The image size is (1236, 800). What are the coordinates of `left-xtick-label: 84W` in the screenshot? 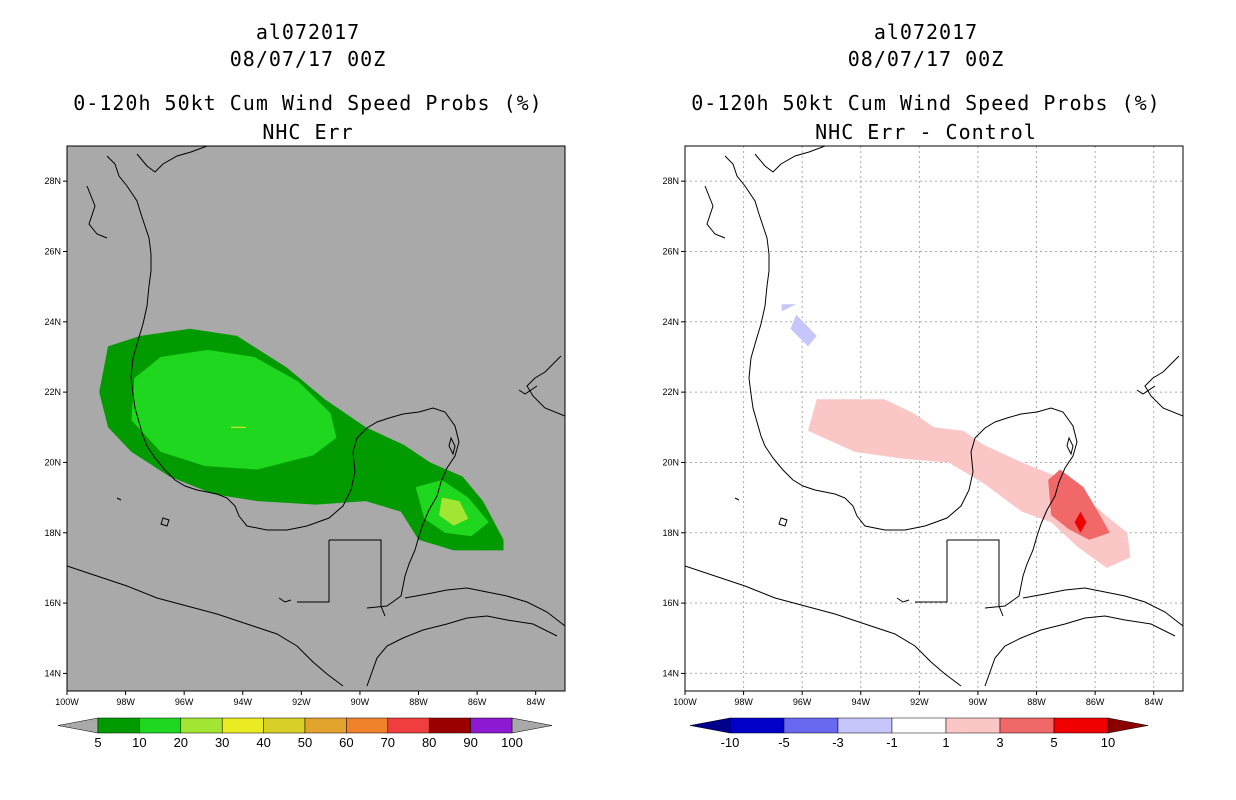 It's located at (535, 702).